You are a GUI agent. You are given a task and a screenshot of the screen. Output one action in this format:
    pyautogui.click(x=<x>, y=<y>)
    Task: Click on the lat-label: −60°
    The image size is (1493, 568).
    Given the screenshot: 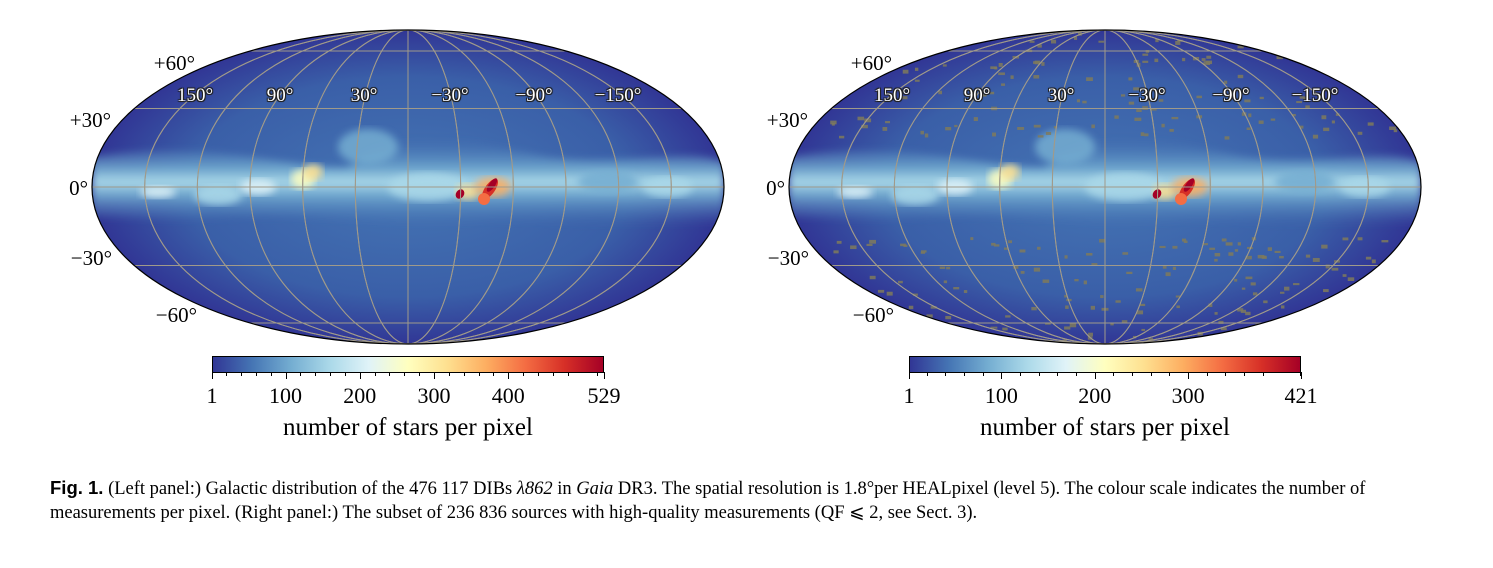 What is the action you would take?
    pyautogui.click(x=873, y=315)
    